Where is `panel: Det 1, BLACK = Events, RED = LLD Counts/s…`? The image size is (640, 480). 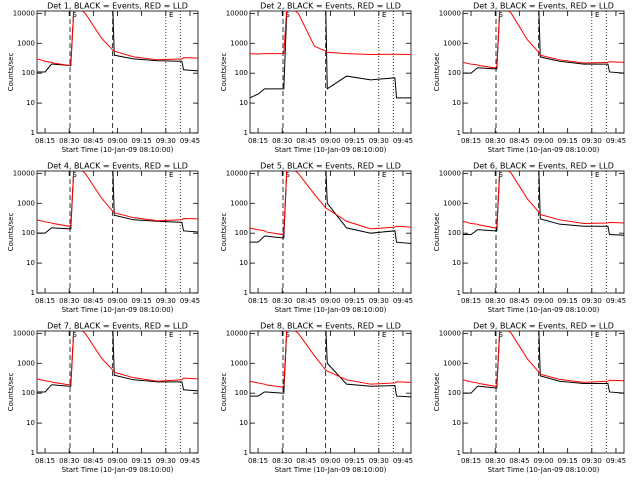 panel: Det 1, BLACK = Events, RED = LLD Counts/s… is located at coordinates (103, 78).